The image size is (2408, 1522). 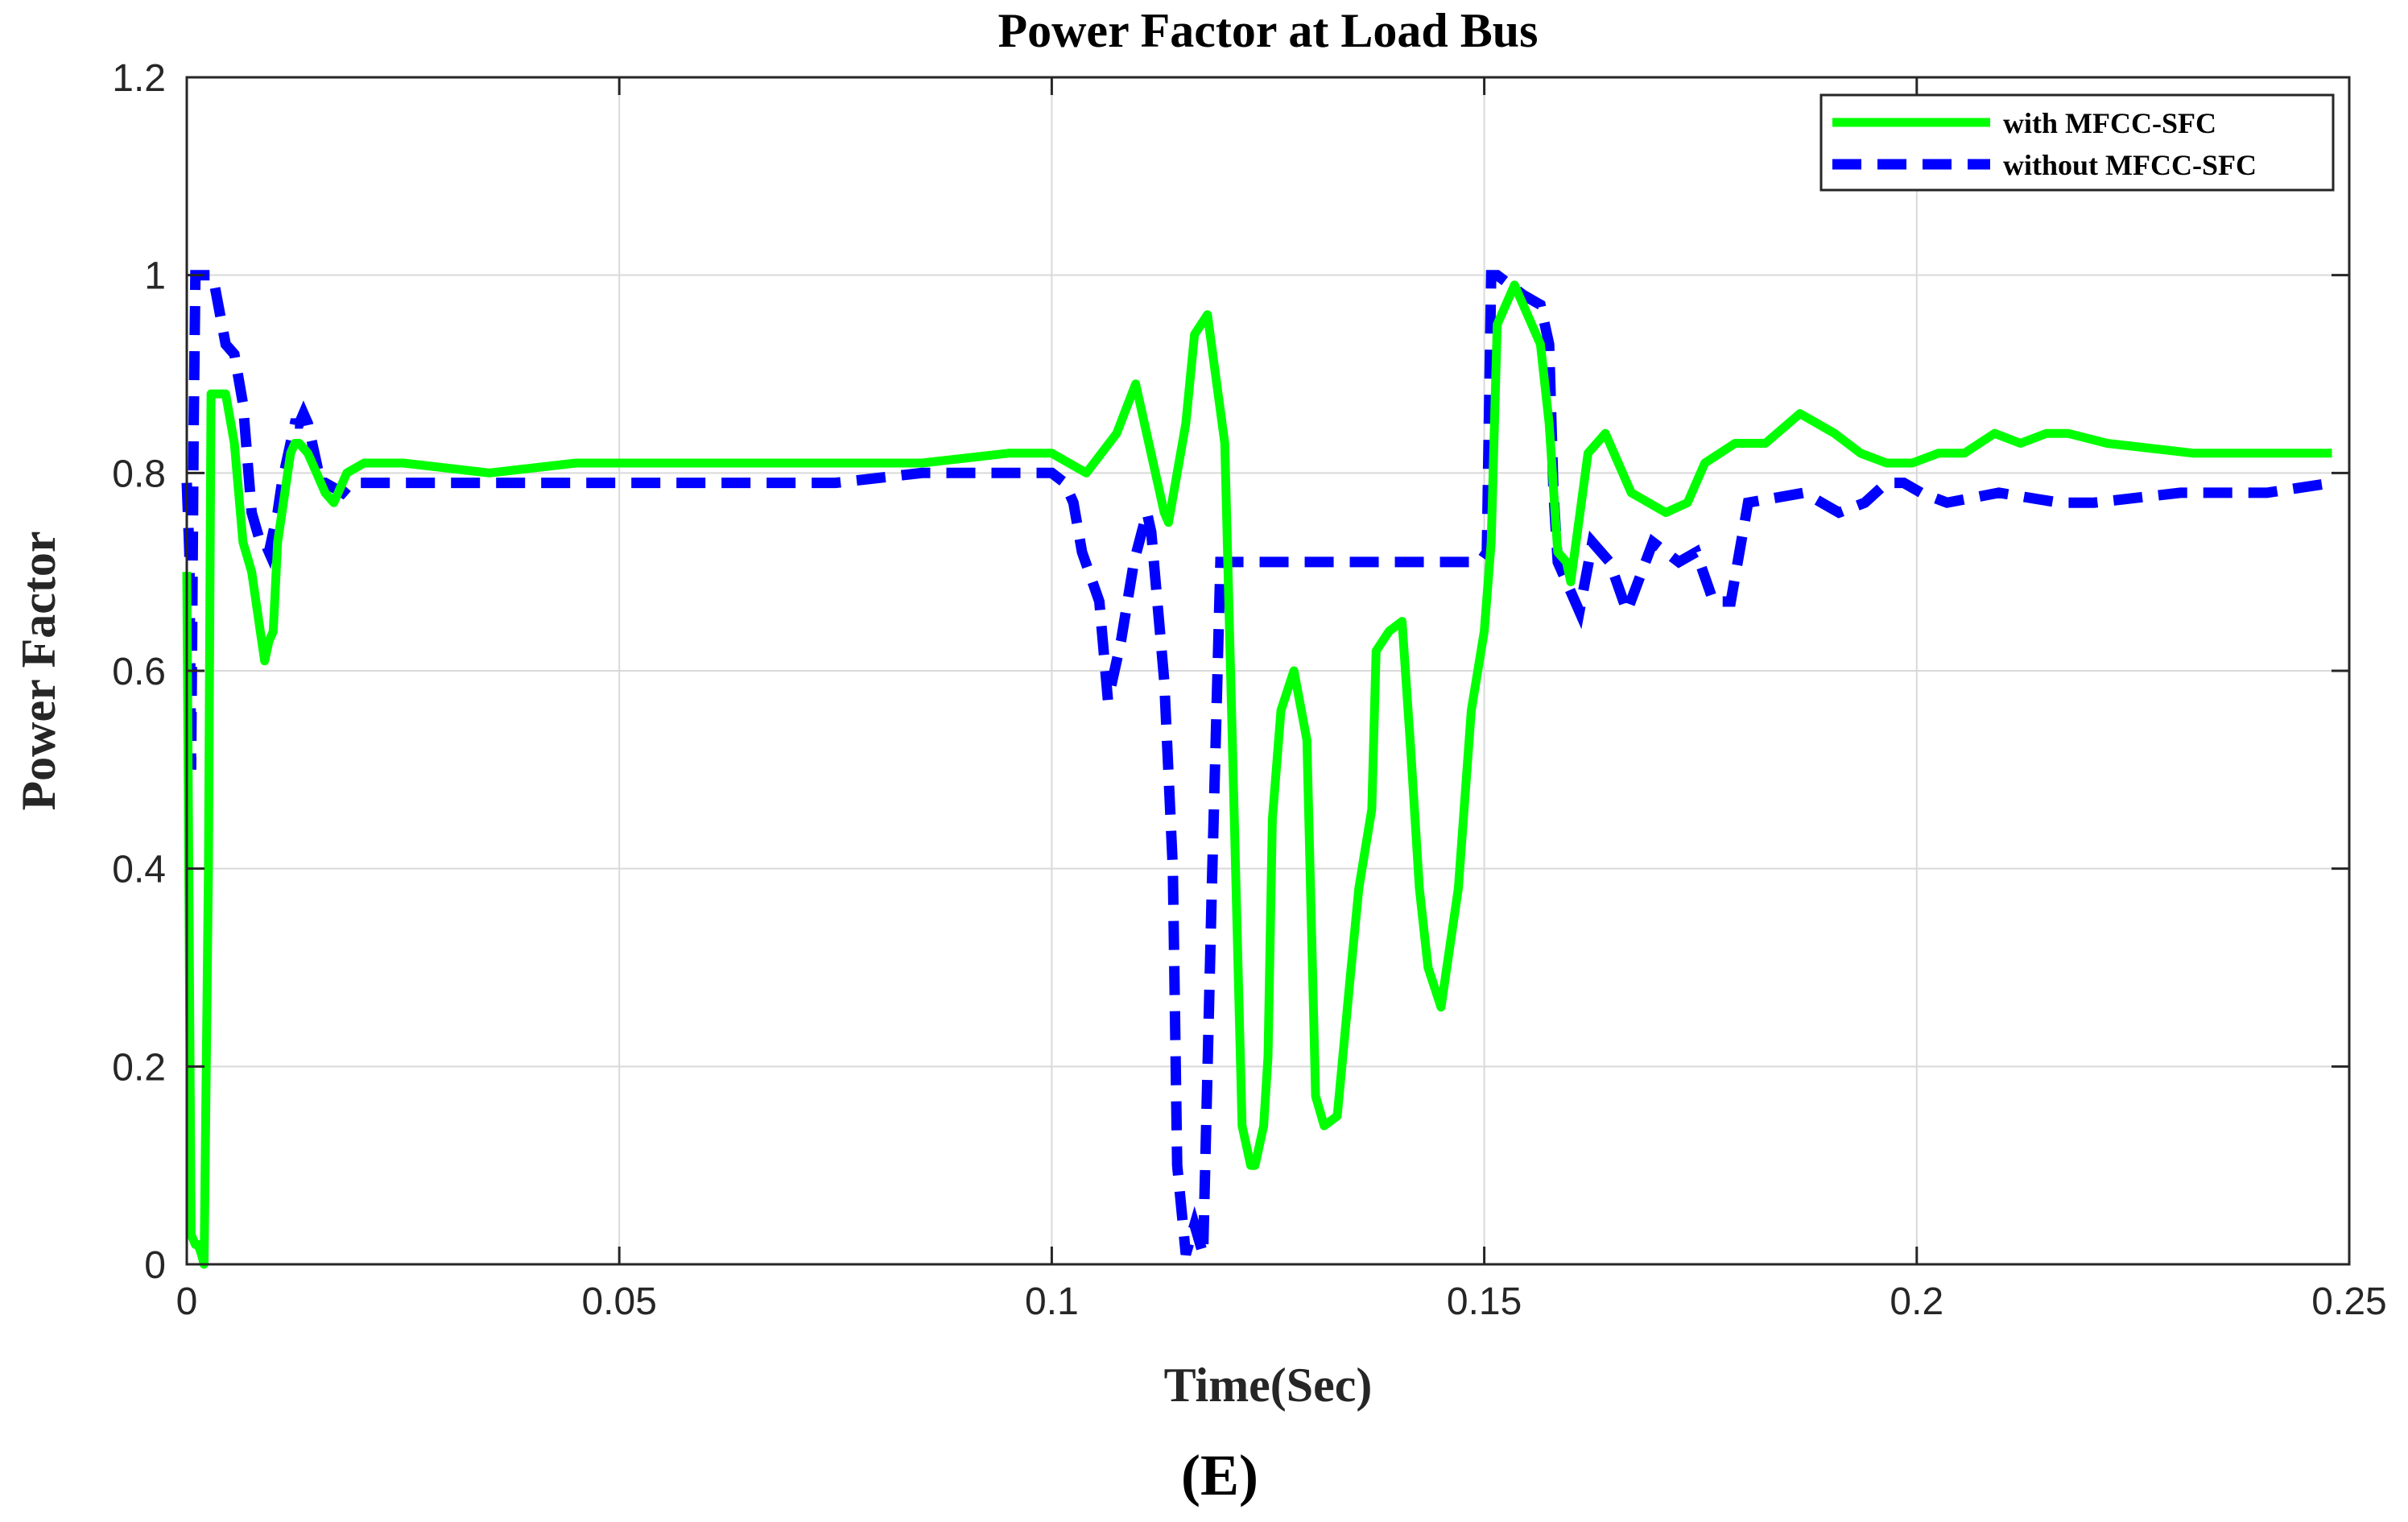 What do you see at coordinates (1267, 30) in the screenshot?
I see `chart-title: Power Factor at Load Bus` at bounding box center [1267, 30].